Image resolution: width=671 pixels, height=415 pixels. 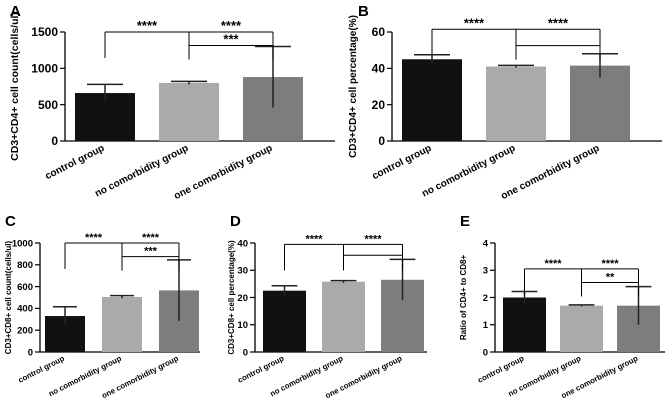 I want to click on panel-letter: E, so click(x=465, y=221).